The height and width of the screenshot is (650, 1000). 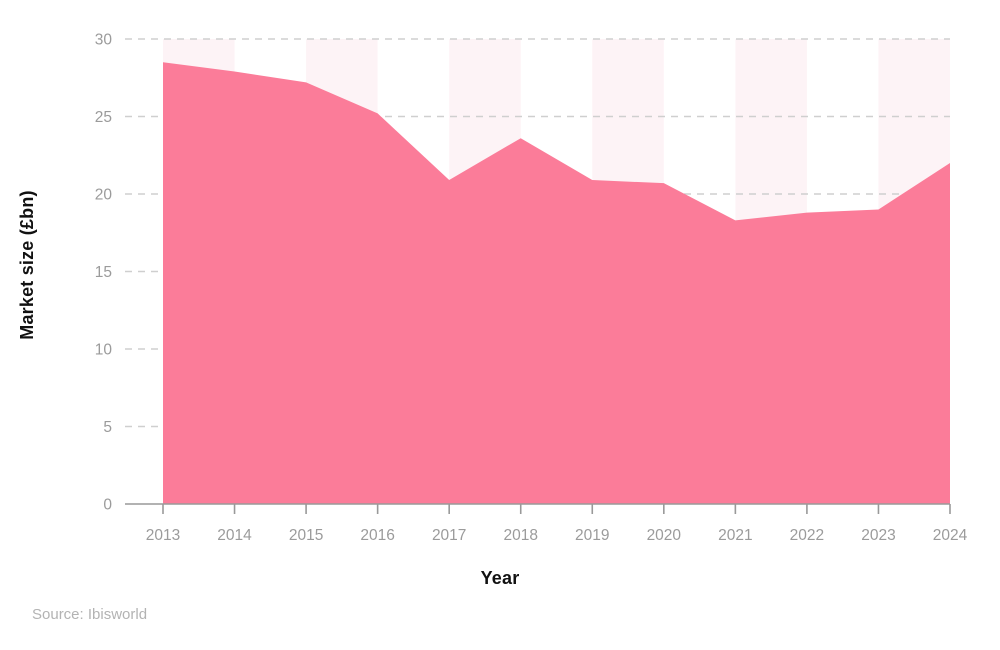 I want to click on y-axis-title: Market size (£bn), so click(x=27, y=265).